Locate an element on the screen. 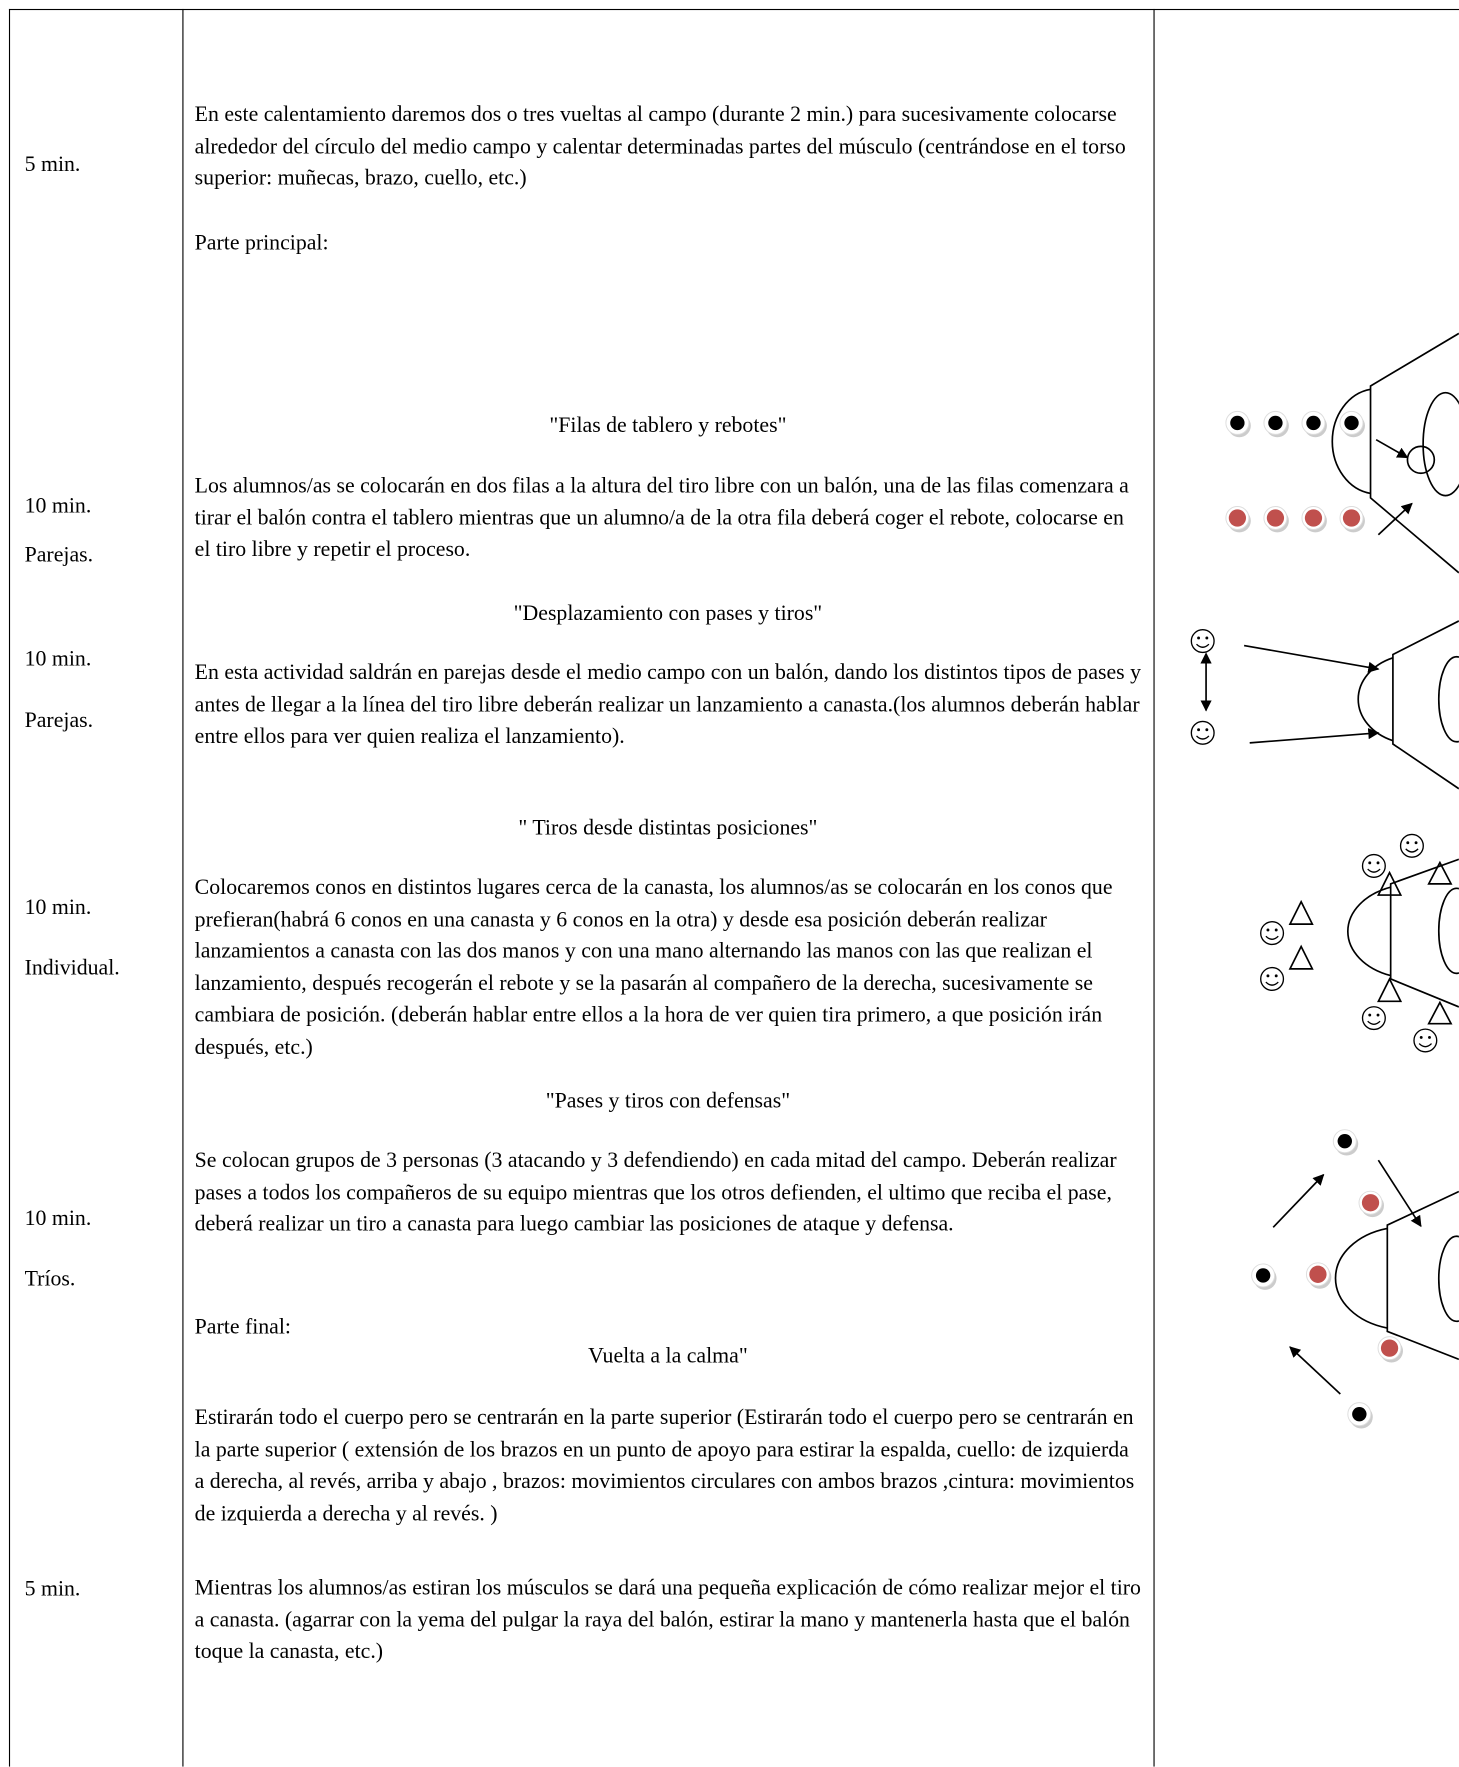  activity-title: "Filas de tablero y rebotes" is located at coordinates (668, 425).